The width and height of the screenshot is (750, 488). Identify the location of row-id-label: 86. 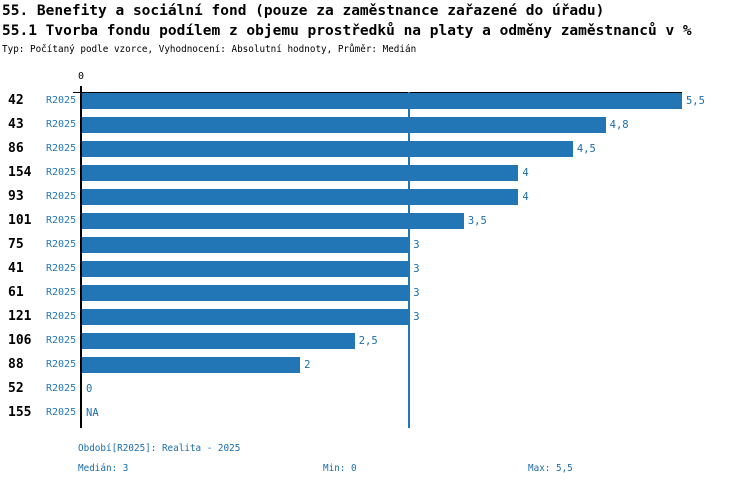
(16, 148).